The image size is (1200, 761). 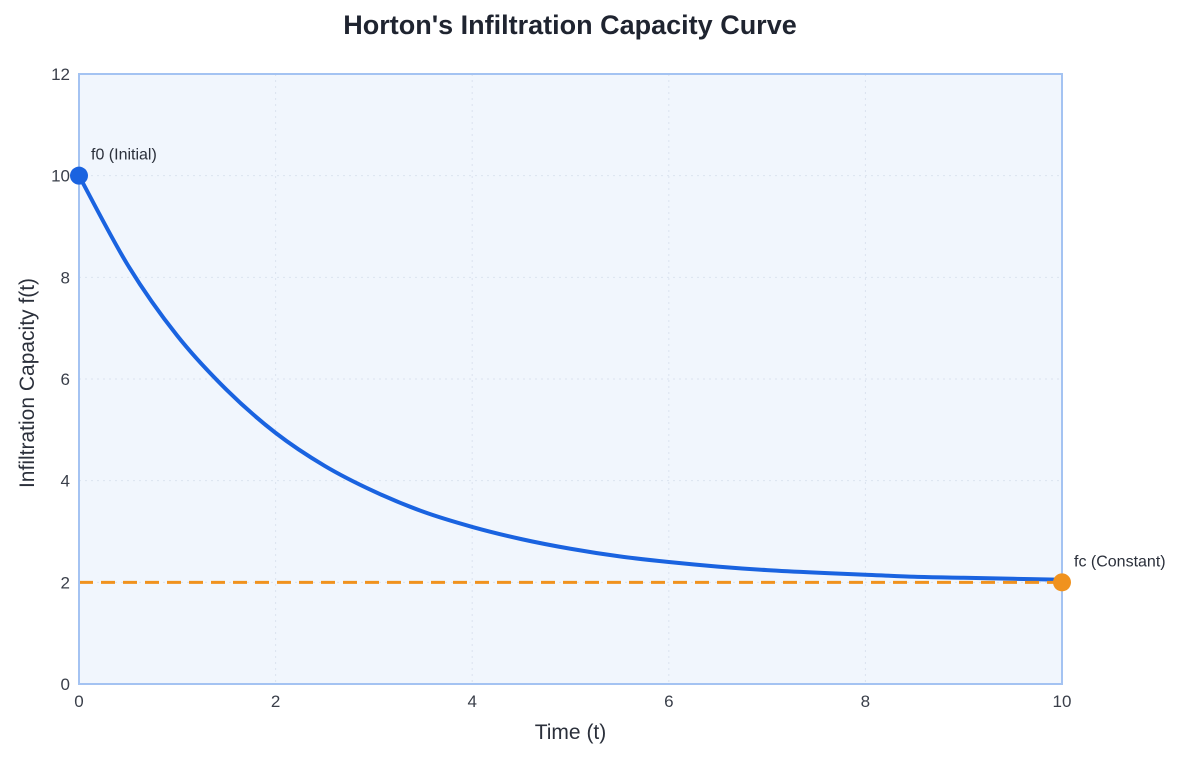 I want to click on x-tick-label: 6, so click(x=668, y=701).